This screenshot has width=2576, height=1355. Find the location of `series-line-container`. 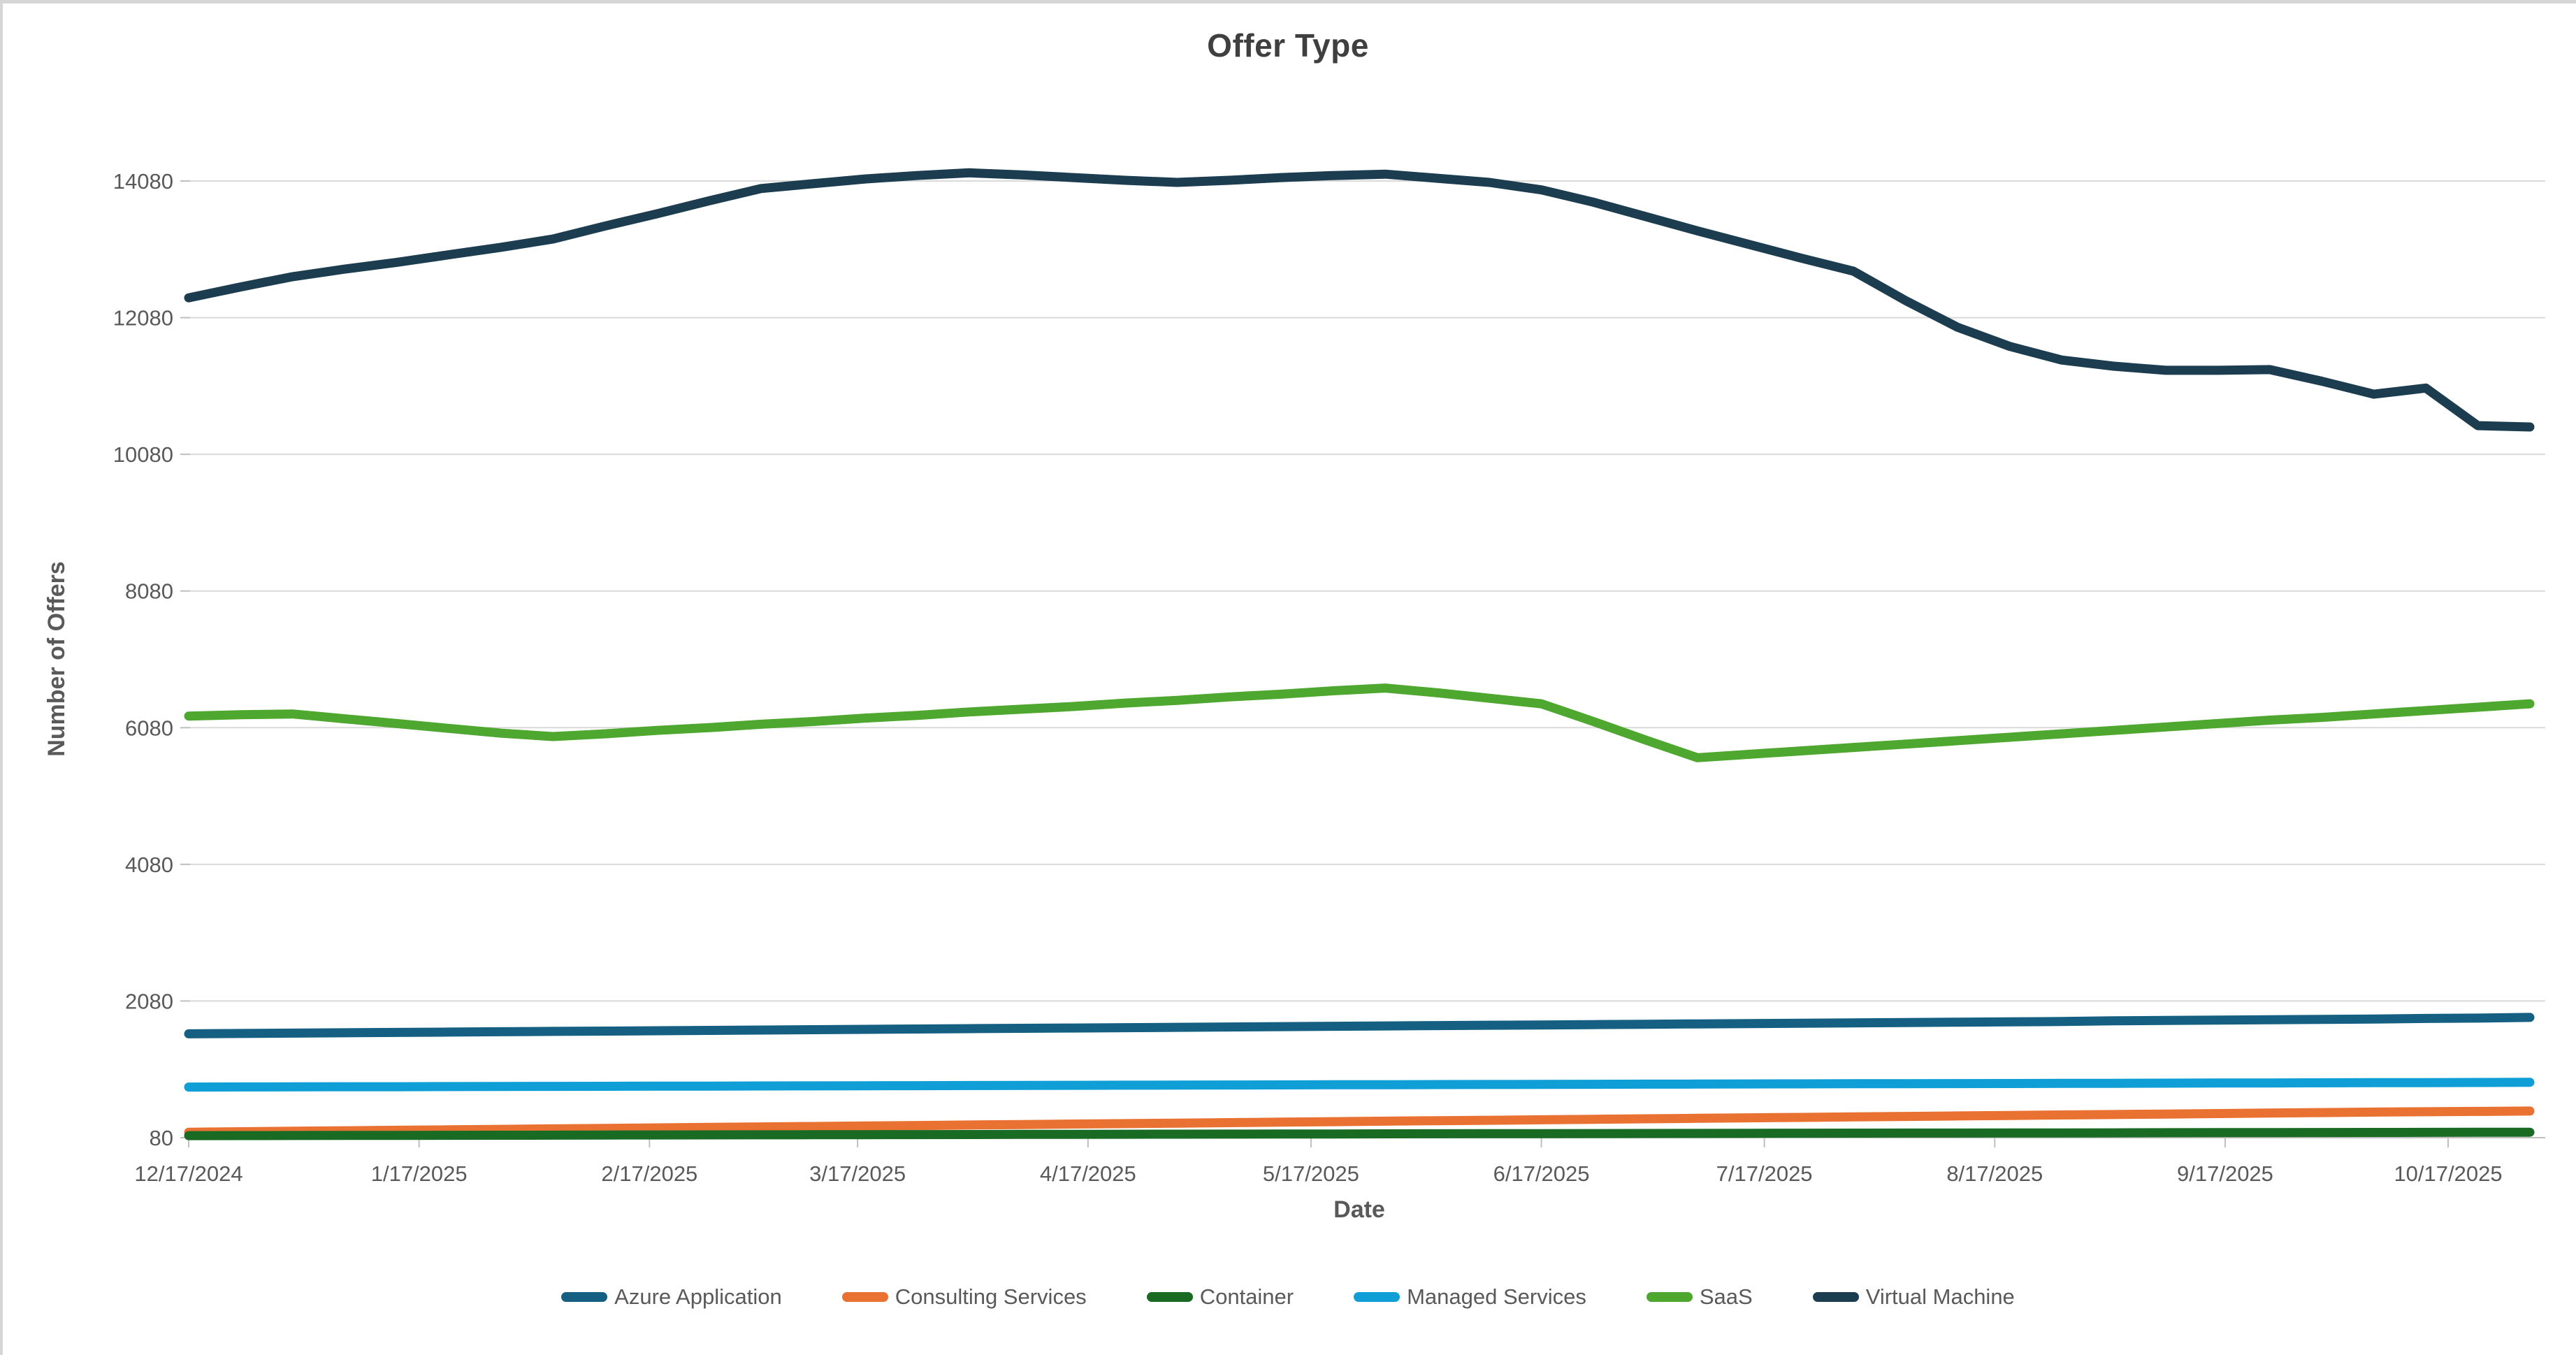

series-line-container is located at coordinates (1359, 1133).